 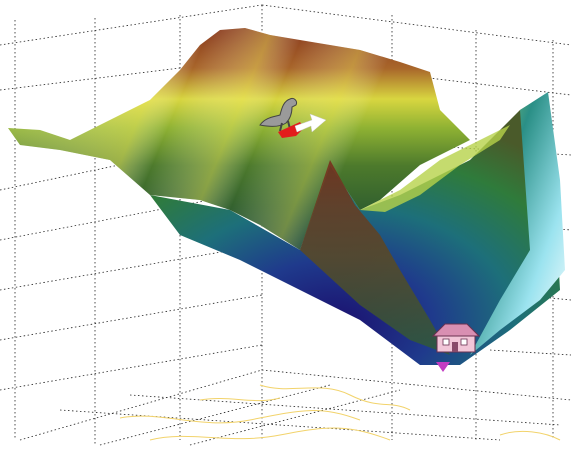 I want to click on target-marker, so click(x=443, y=367).